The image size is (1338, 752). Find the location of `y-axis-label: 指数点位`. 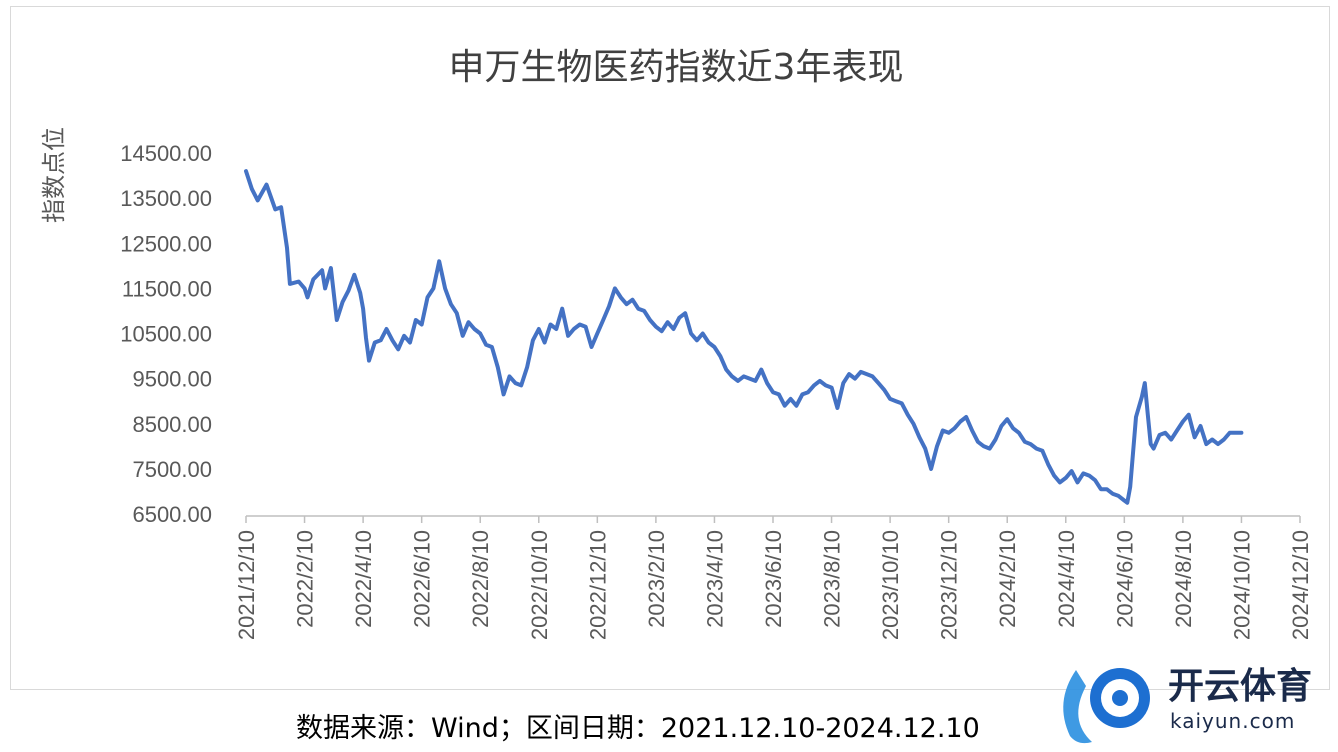

y-axis-label: 指数点位 is located at coordinates (54, 175).